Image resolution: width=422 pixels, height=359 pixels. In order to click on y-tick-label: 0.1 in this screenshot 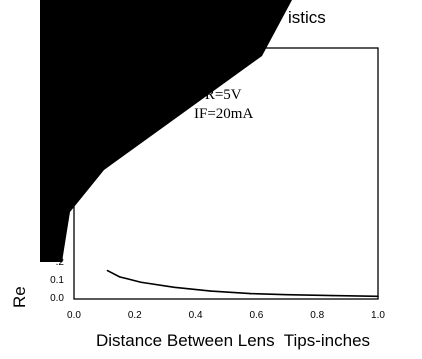, I will do `click(57, 280)`.